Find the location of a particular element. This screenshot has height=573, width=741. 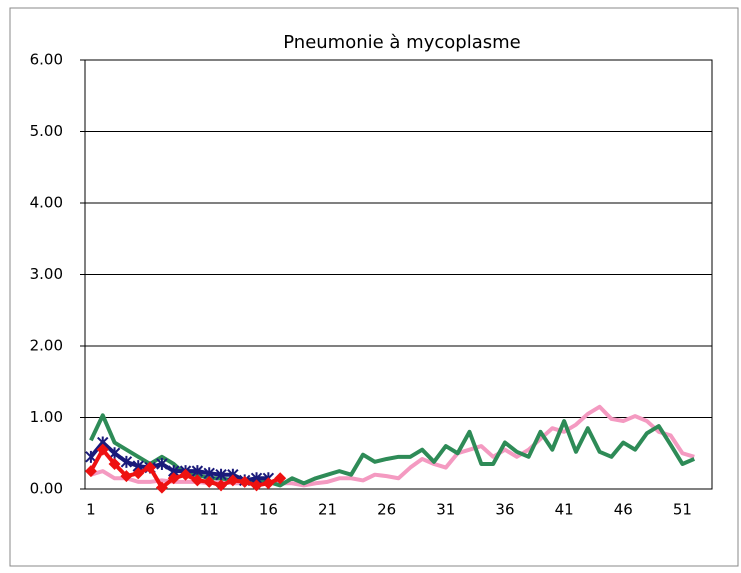

x-tick-label: 26 is located at coordinates (386, 510).